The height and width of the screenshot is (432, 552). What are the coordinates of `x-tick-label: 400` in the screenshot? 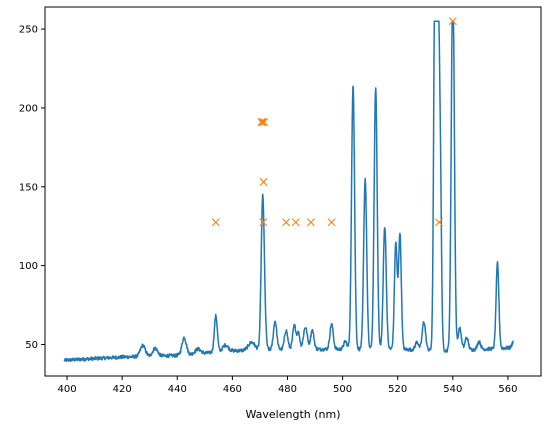 It's located at (66, 389).